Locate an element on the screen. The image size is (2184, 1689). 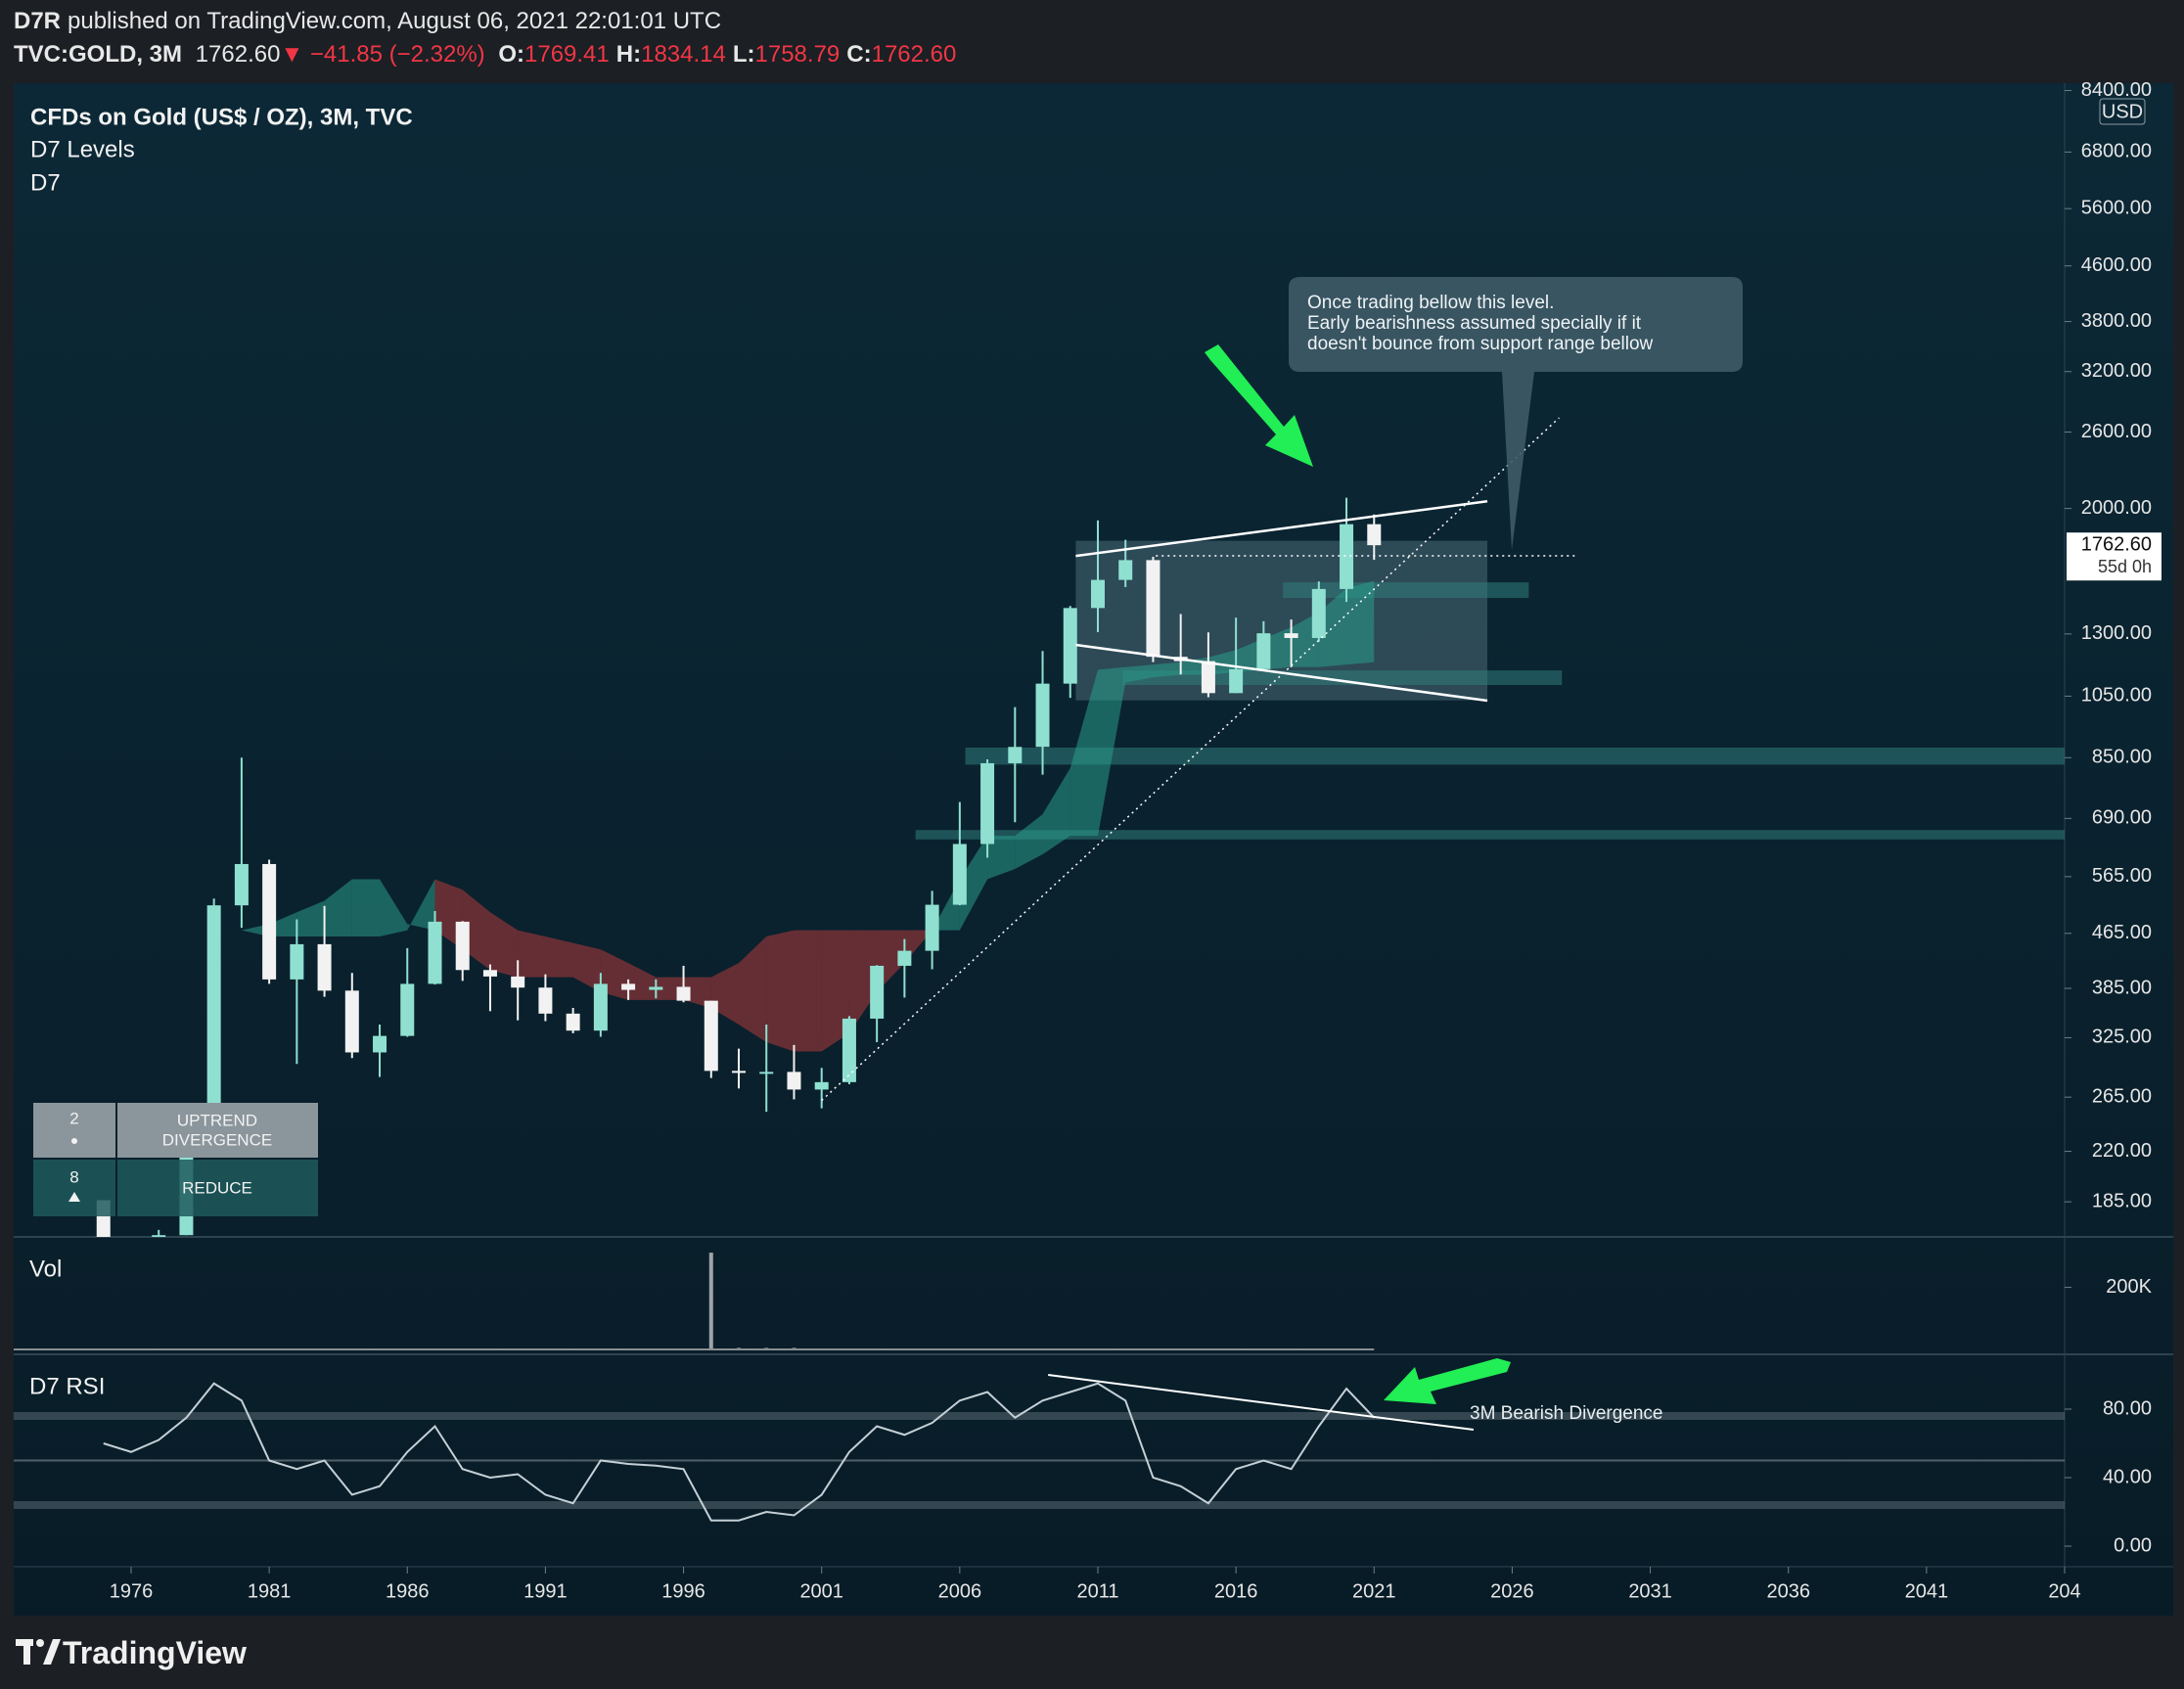
x-tick-label: 1976 is located at coordinates (132, 1591).